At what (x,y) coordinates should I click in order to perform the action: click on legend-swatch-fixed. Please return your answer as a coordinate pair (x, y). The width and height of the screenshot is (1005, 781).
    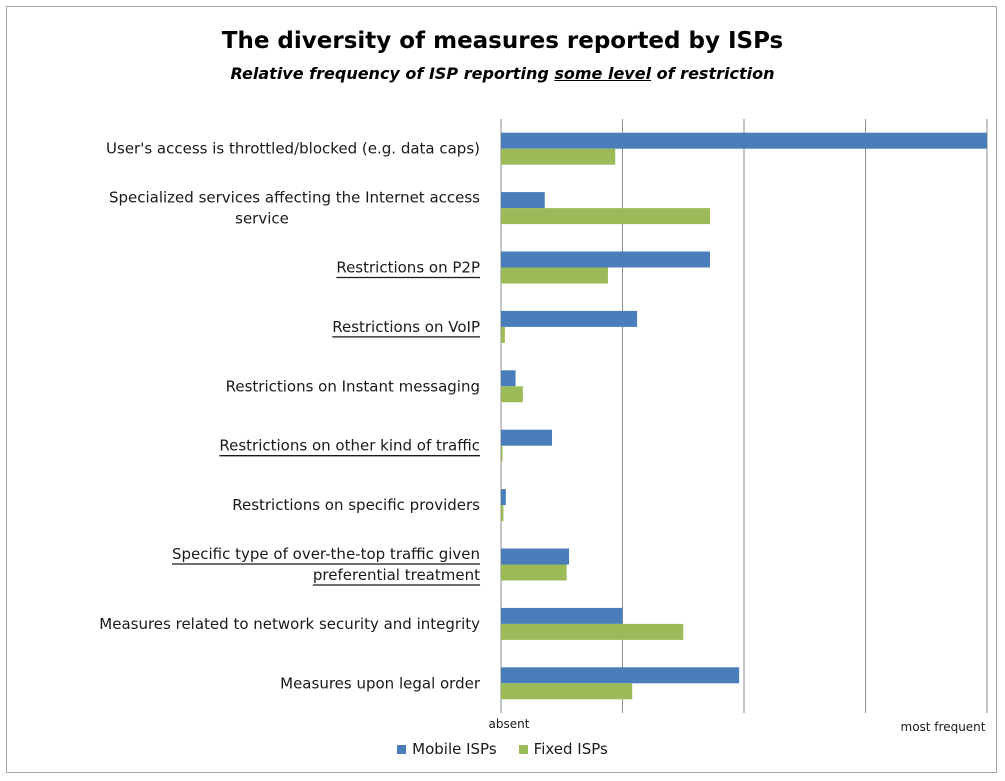
    Looking at the image, I should click on (523, 749).